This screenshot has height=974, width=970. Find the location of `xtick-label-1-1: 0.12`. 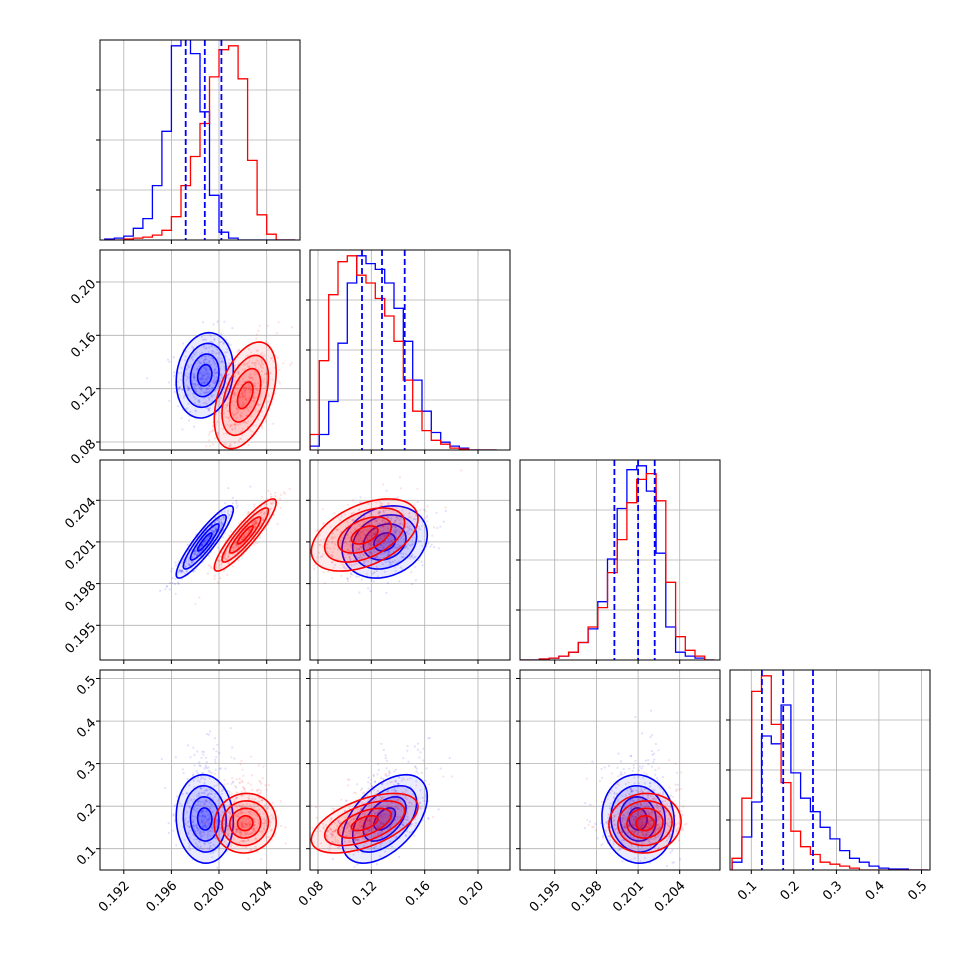

xtick-label-1-1: 0.12 is located at coordinates (364, 893).